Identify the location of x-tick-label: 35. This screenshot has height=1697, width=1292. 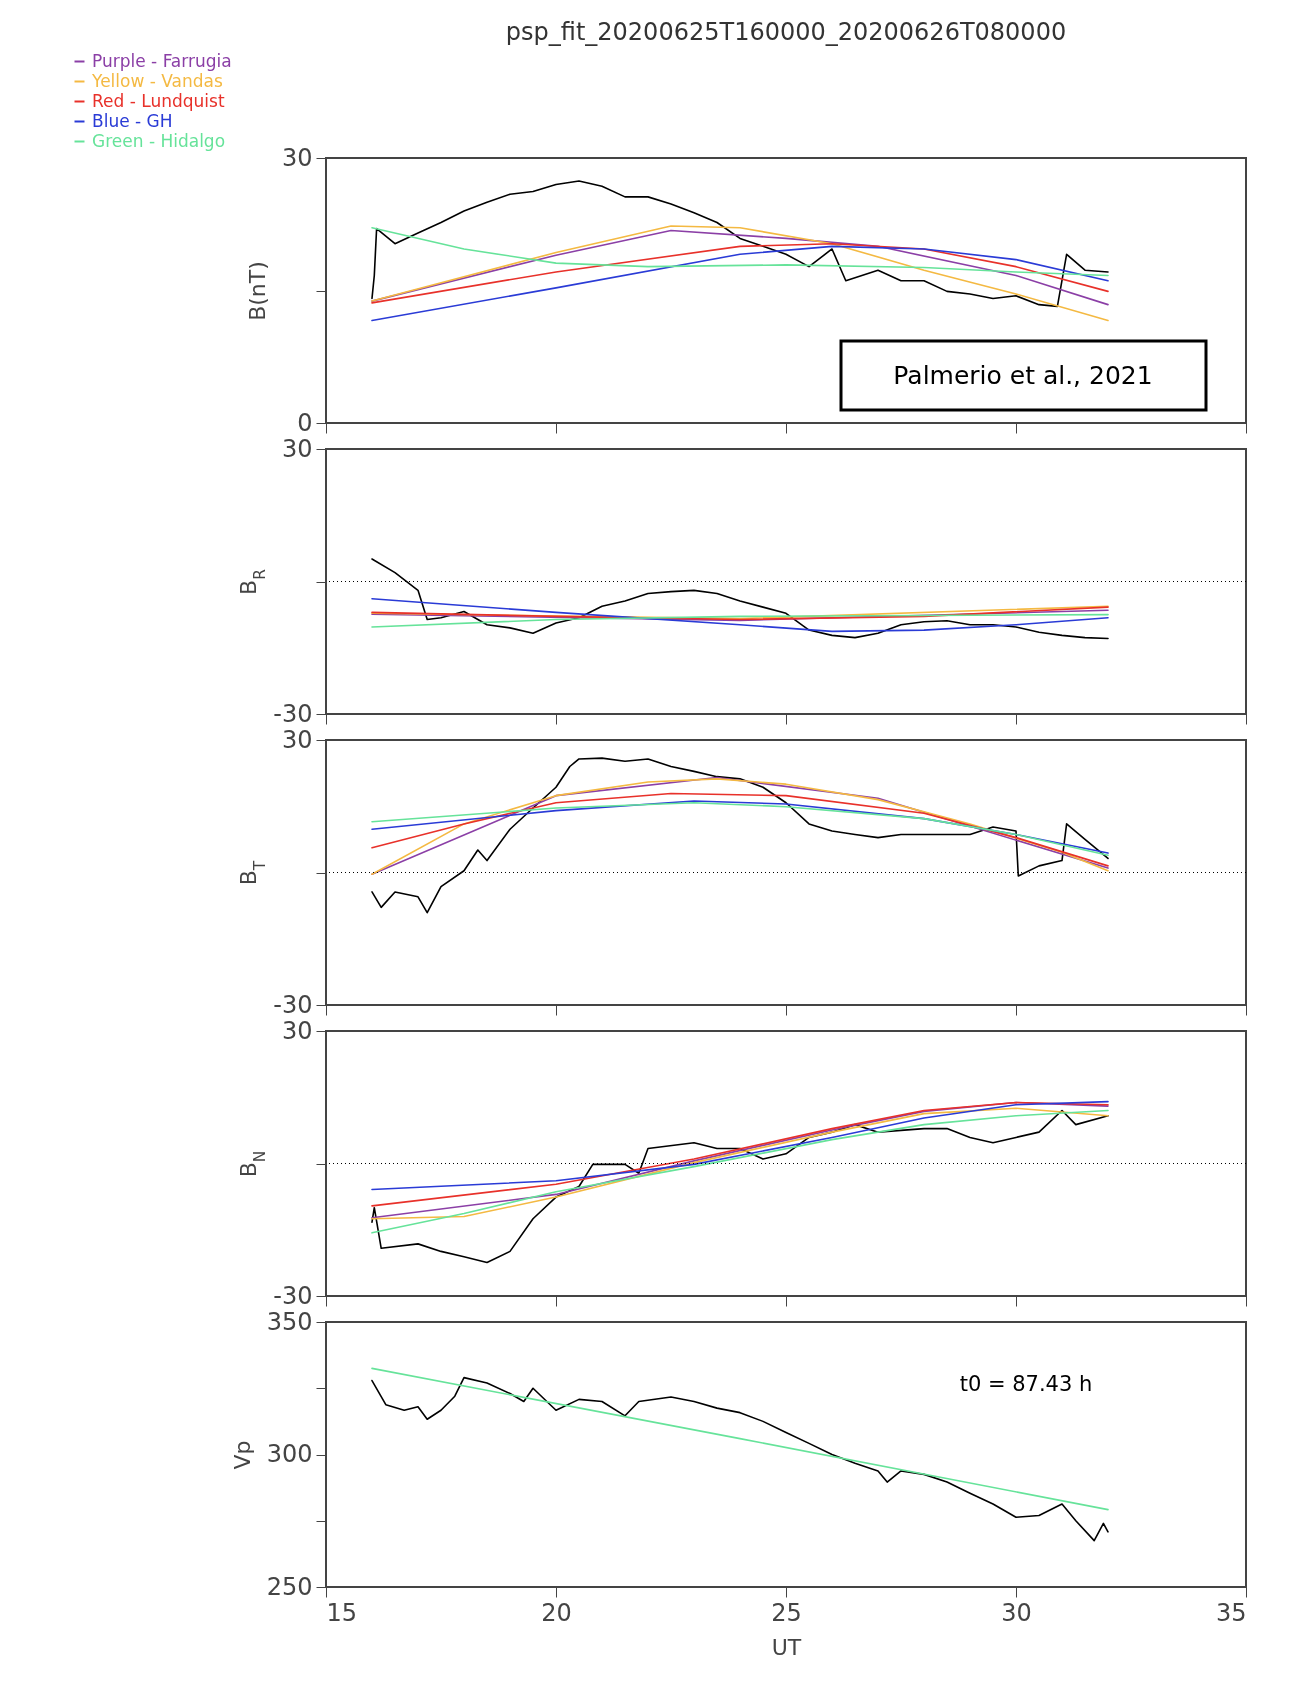
(1231, 1612).